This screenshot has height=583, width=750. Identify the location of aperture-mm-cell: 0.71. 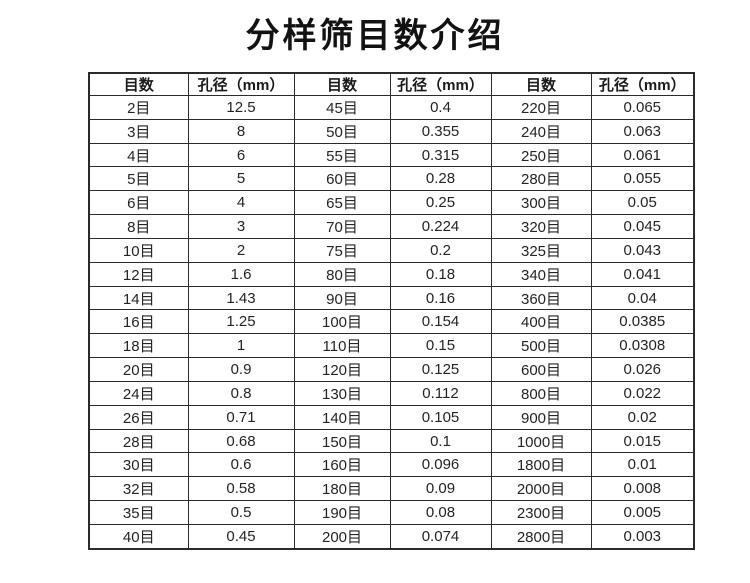
(241, 417).